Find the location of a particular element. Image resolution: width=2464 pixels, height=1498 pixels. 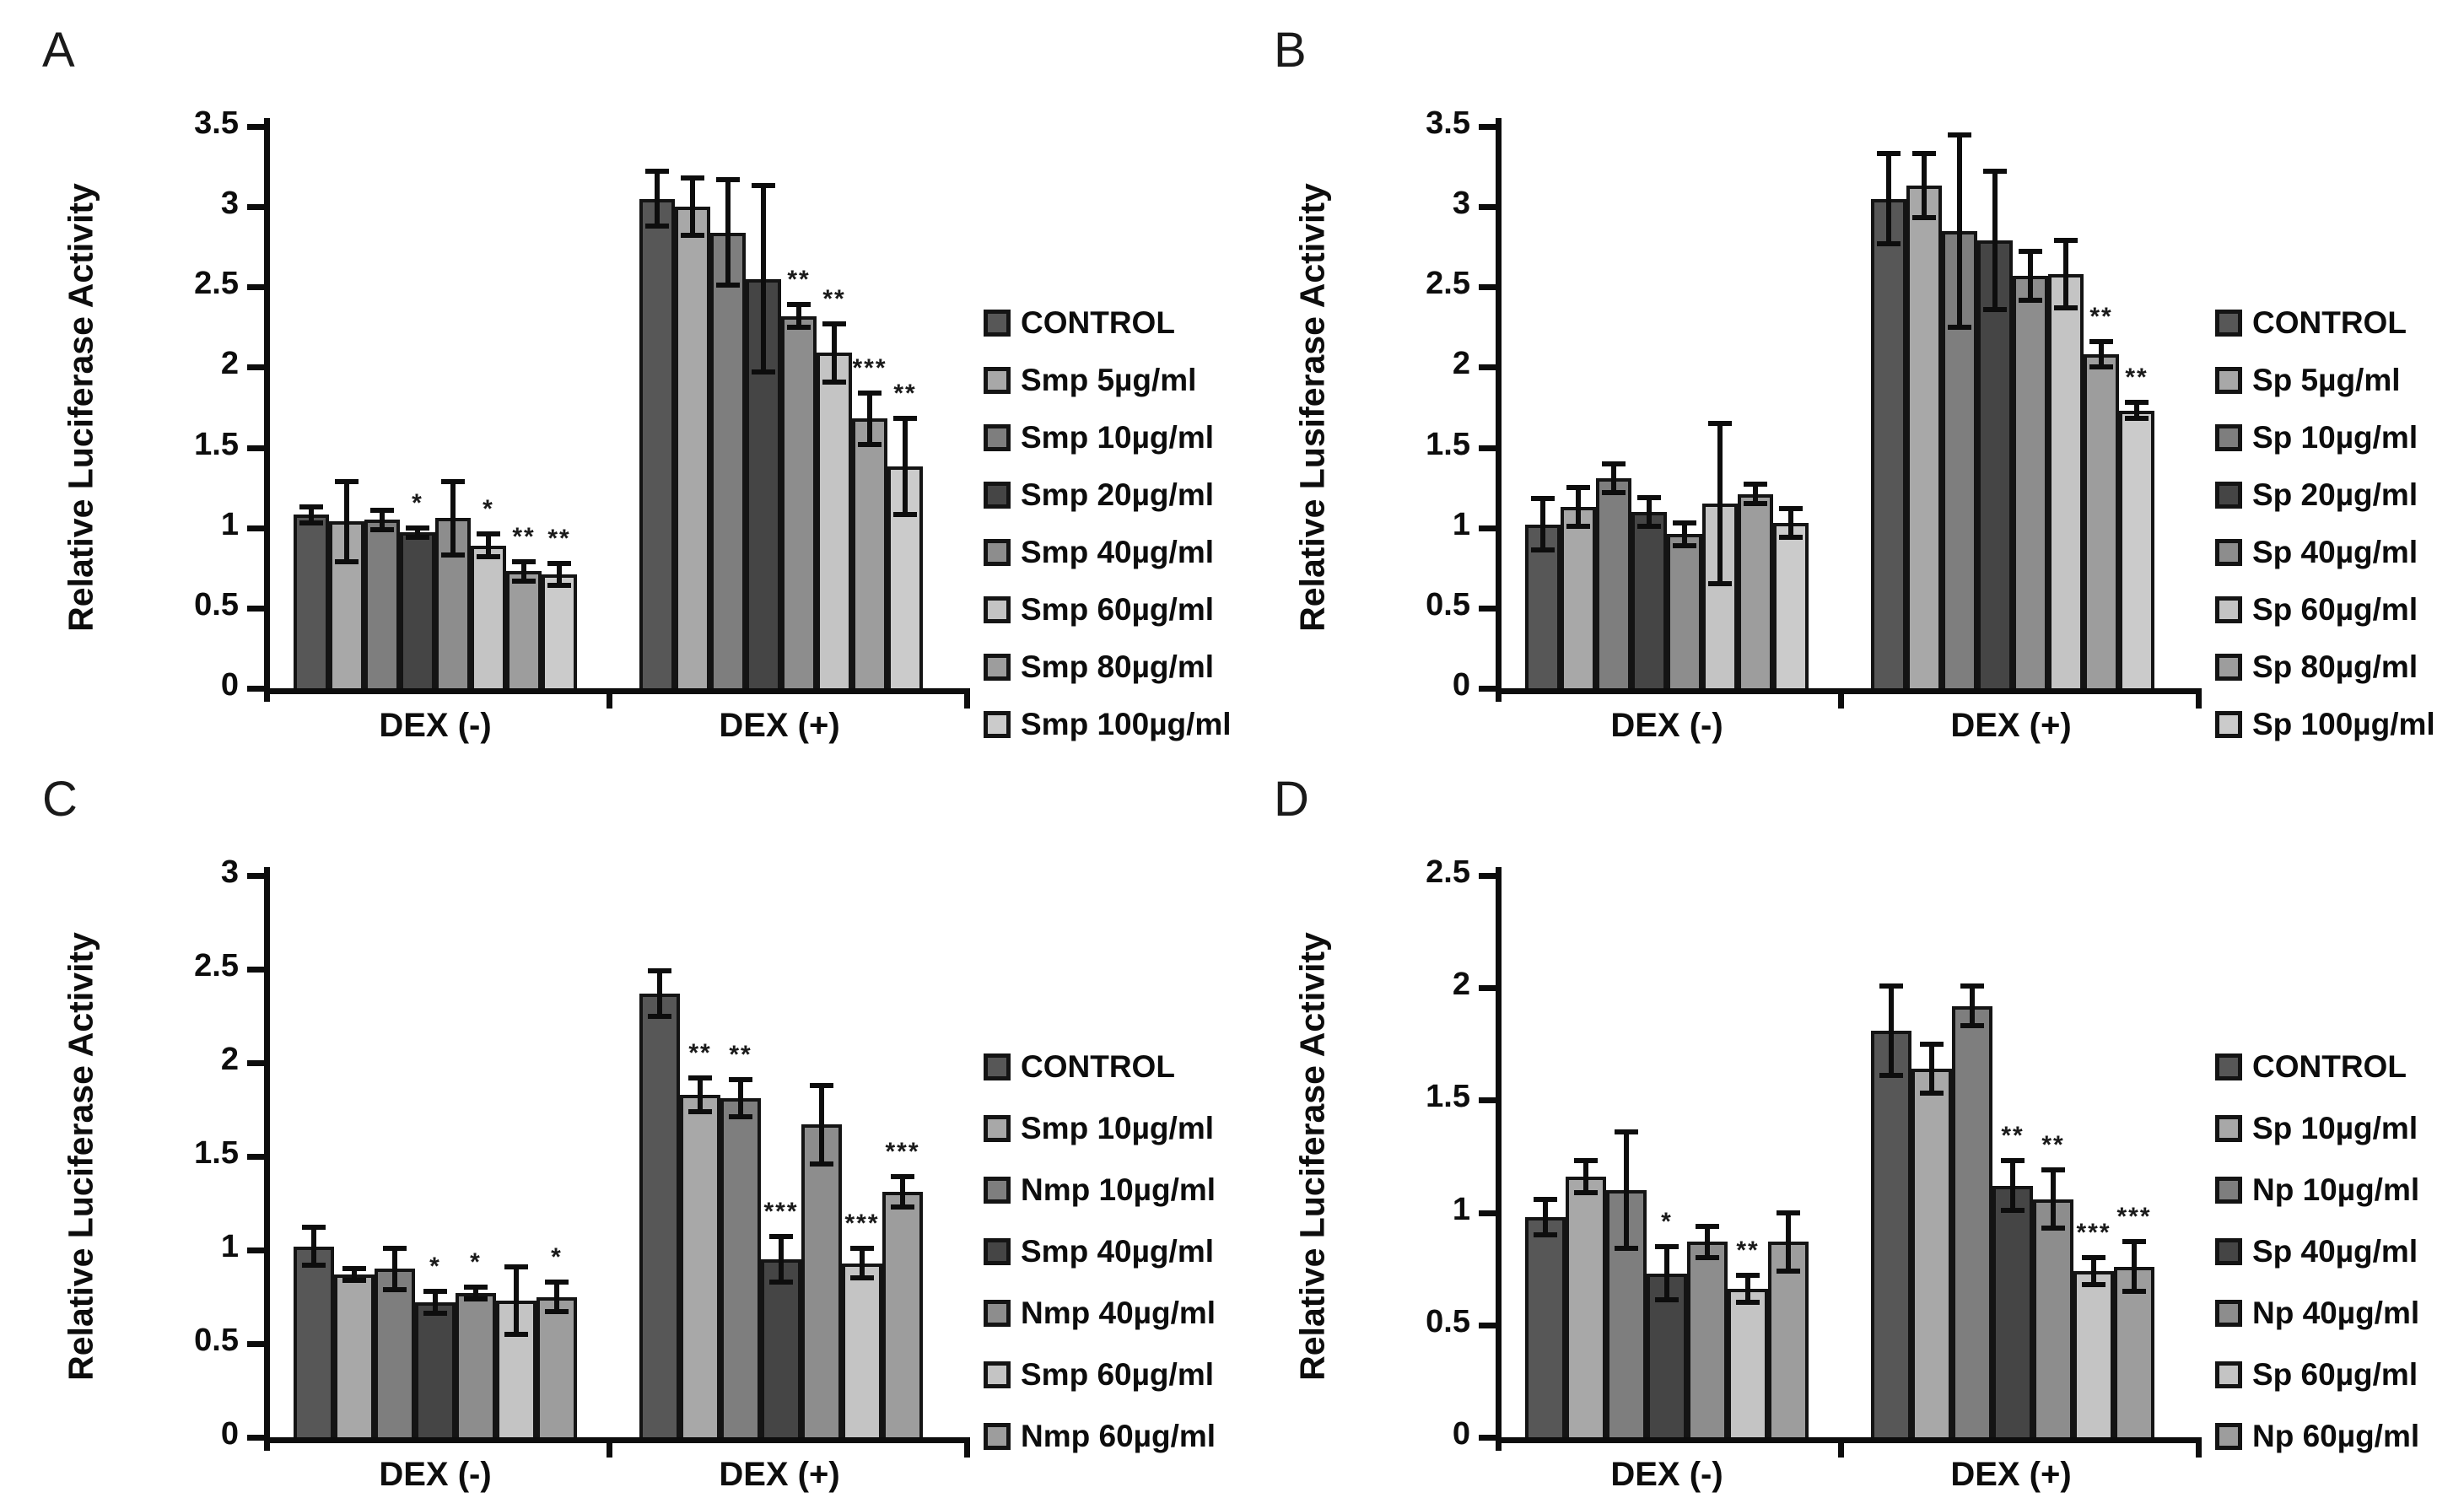

legend-item: Smp 100µg/ml is located at coordinates (1108, 724).